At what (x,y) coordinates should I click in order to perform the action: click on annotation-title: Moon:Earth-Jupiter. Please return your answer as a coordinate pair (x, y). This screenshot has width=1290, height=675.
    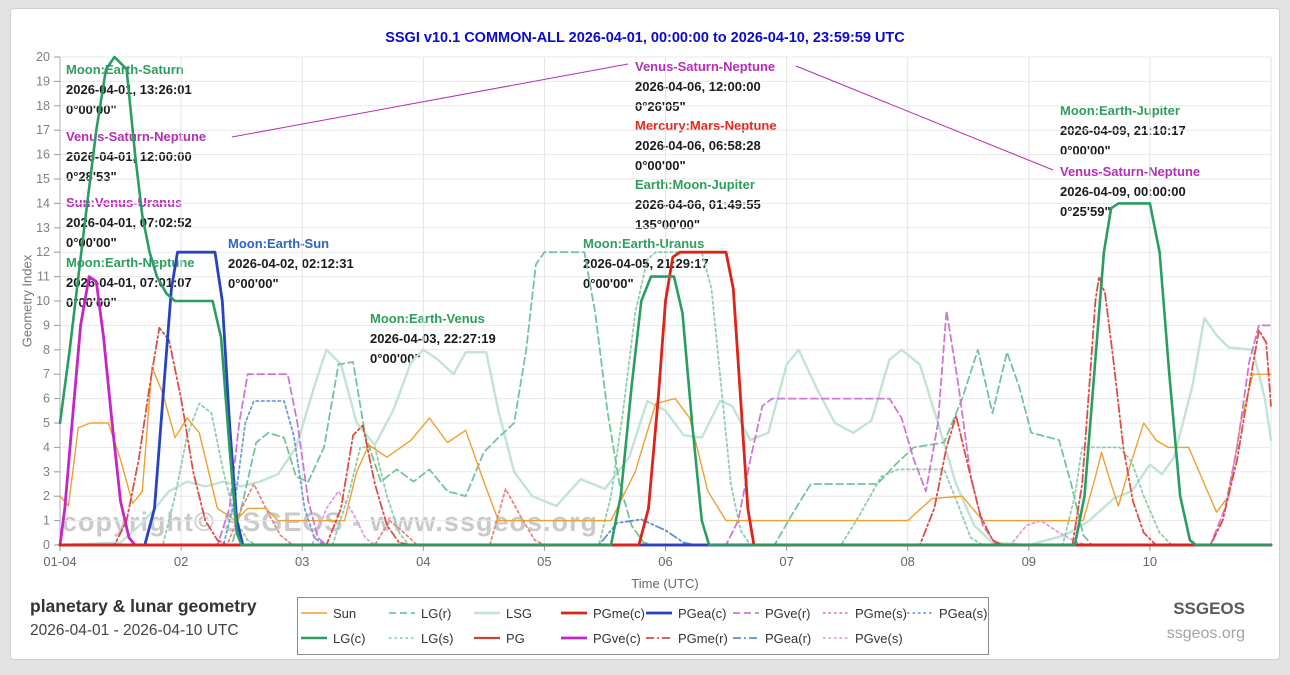
    Looking at the image, I should click on (1120, 110).